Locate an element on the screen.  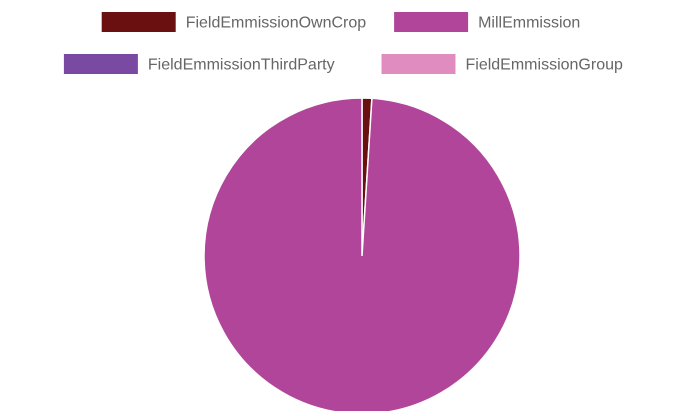
legend-label: FieldEmmissionOwnCrop is located at coordinates (276, 23).